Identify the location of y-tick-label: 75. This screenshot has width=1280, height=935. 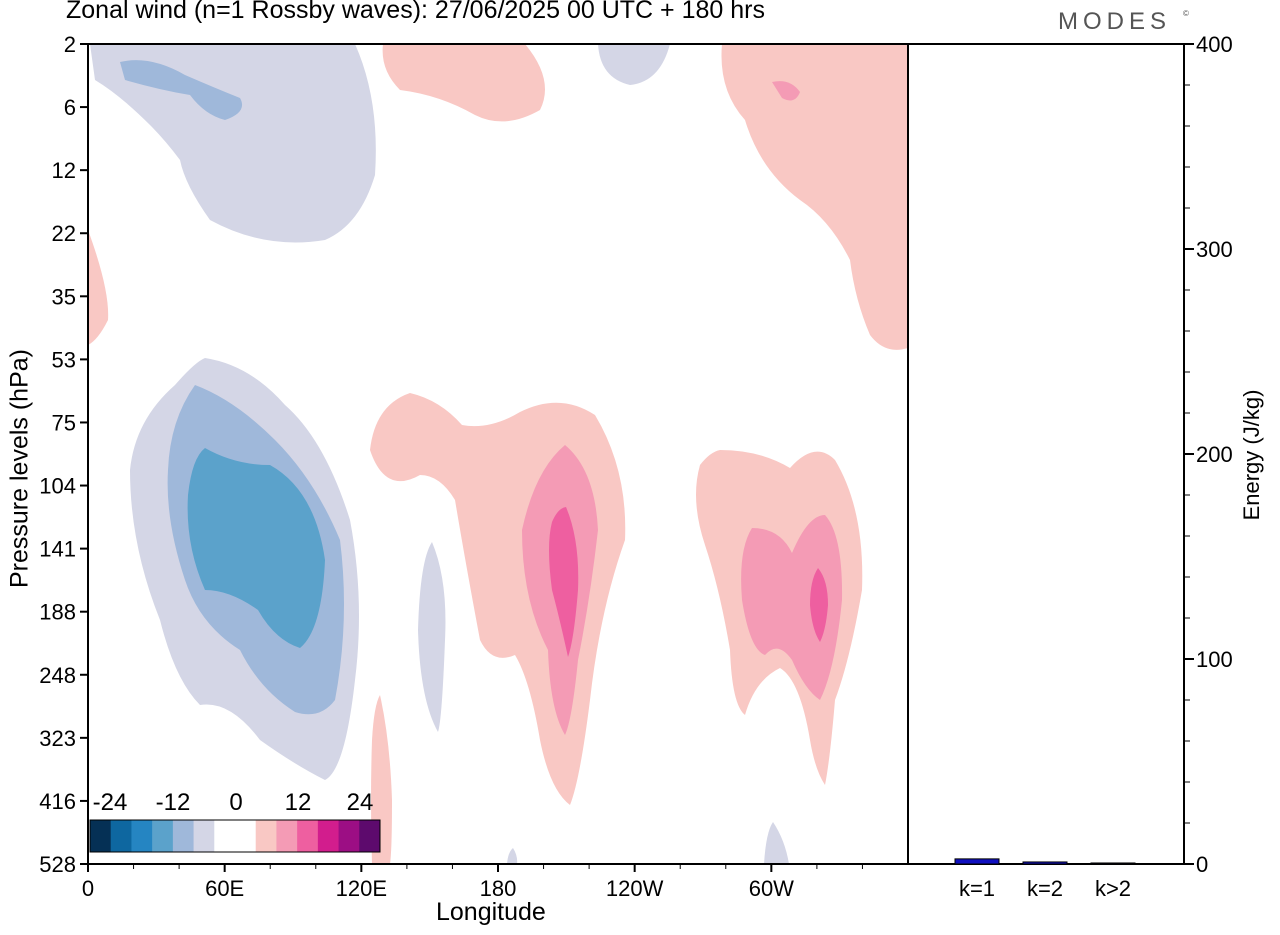
(64, 422).